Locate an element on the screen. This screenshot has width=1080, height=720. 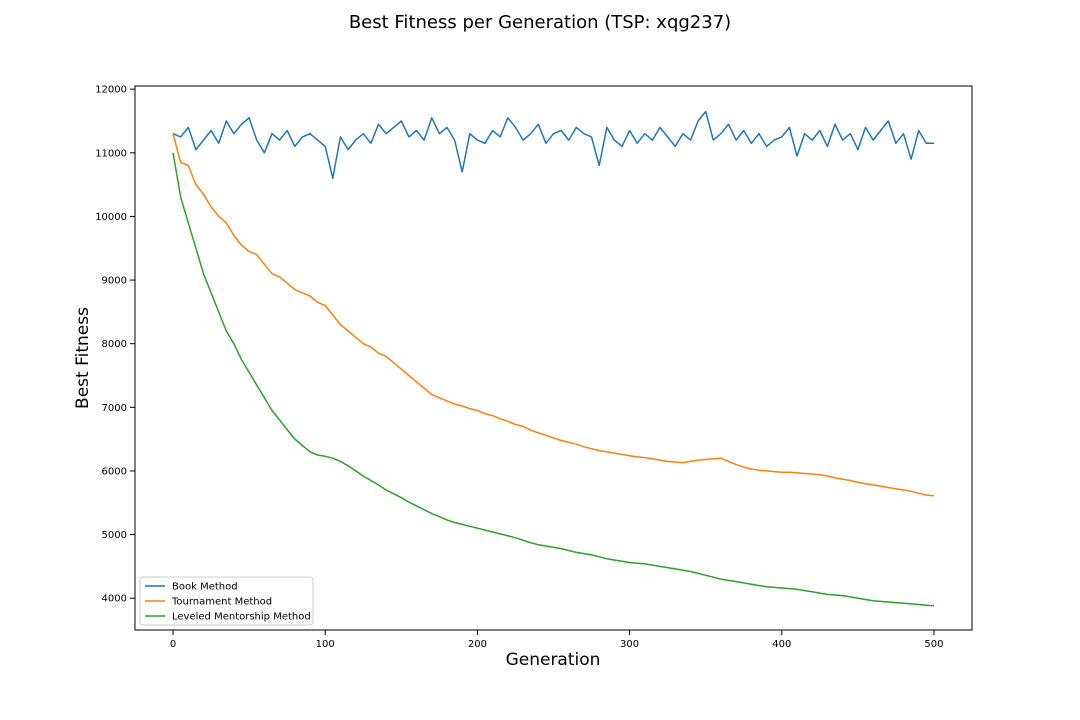
y-tick-label: 9000 is located at coordinates (114, 281).